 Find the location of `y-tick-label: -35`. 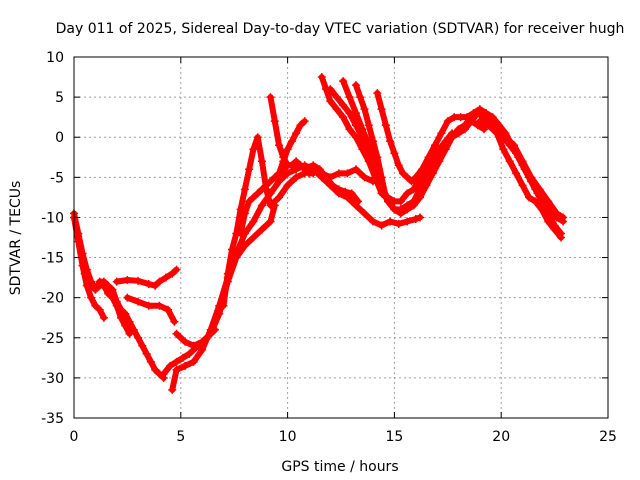

y-tick-label: -35 is located at coordinates (52, 419).